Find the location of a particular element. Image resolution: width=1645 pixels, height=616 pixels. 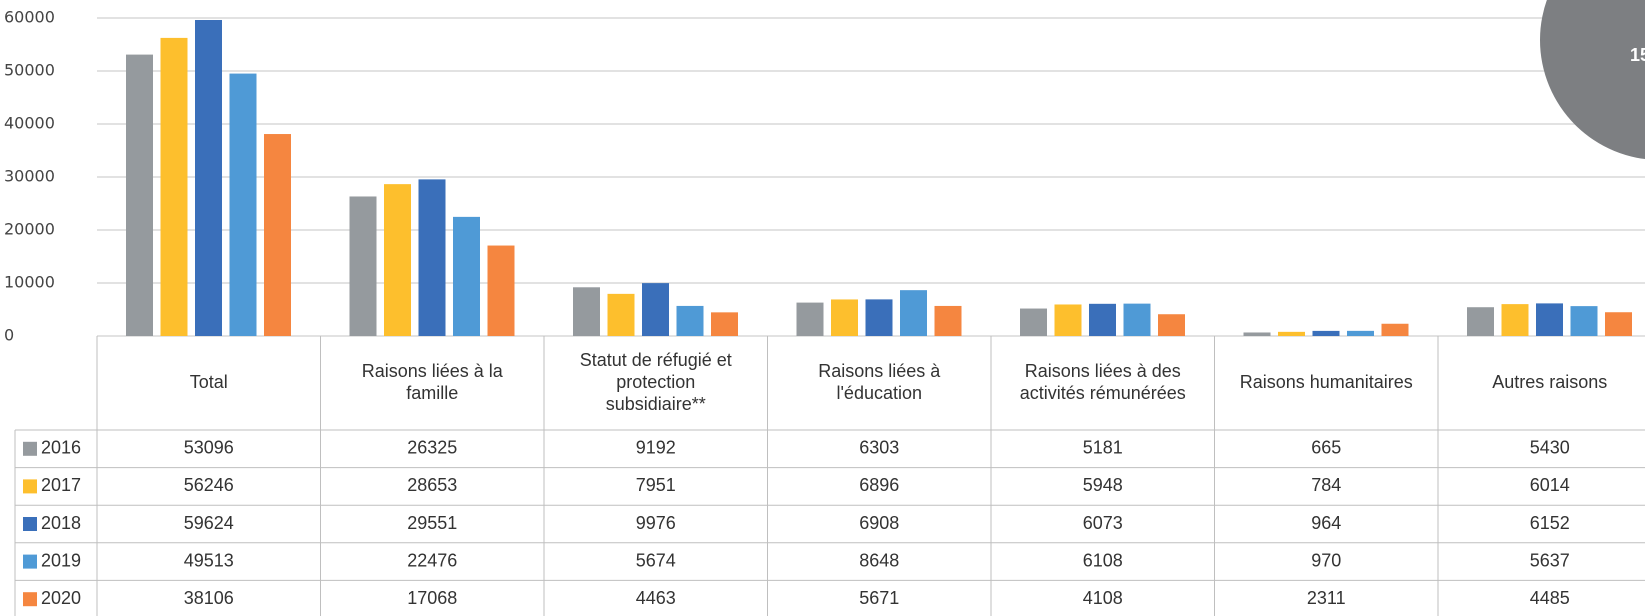

legend-label: 2017 is located at coordinates (61, 485).